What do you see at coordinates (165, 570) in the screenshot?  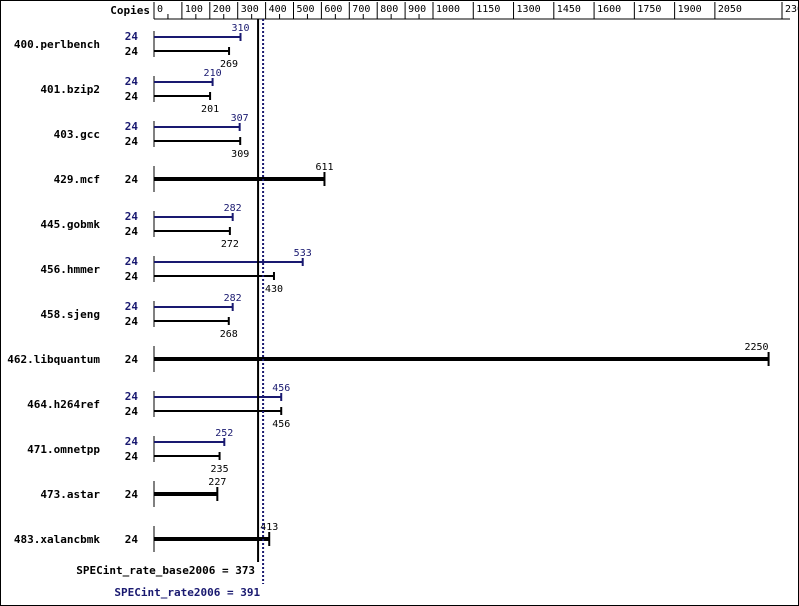 I see `base-summary-label: SPECint_rate_base2006 = 373` at bounding box center [165, 570].